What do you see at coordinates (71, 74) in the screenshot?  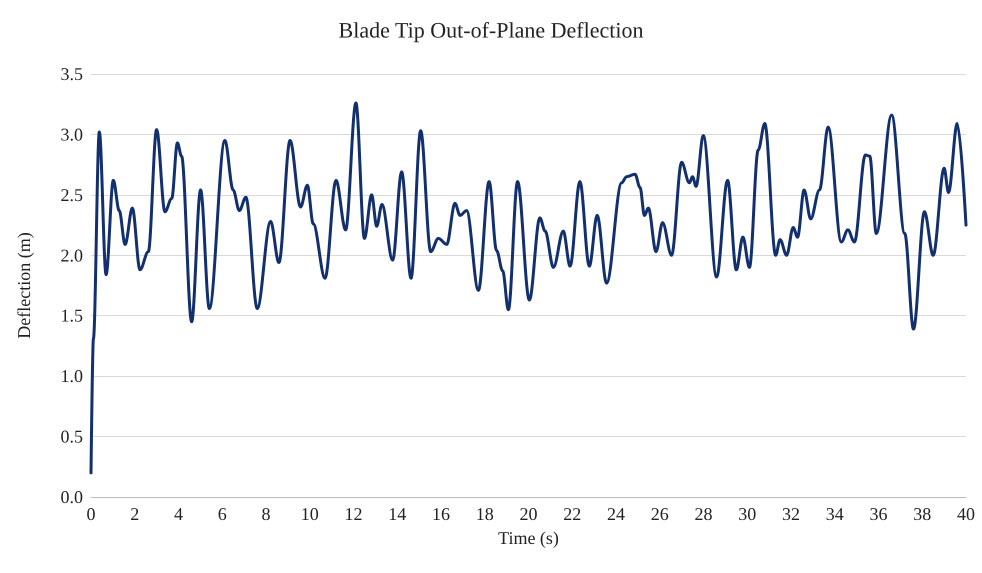 I see `y-tick-label: 3.5` at bounding box center [71, 74].